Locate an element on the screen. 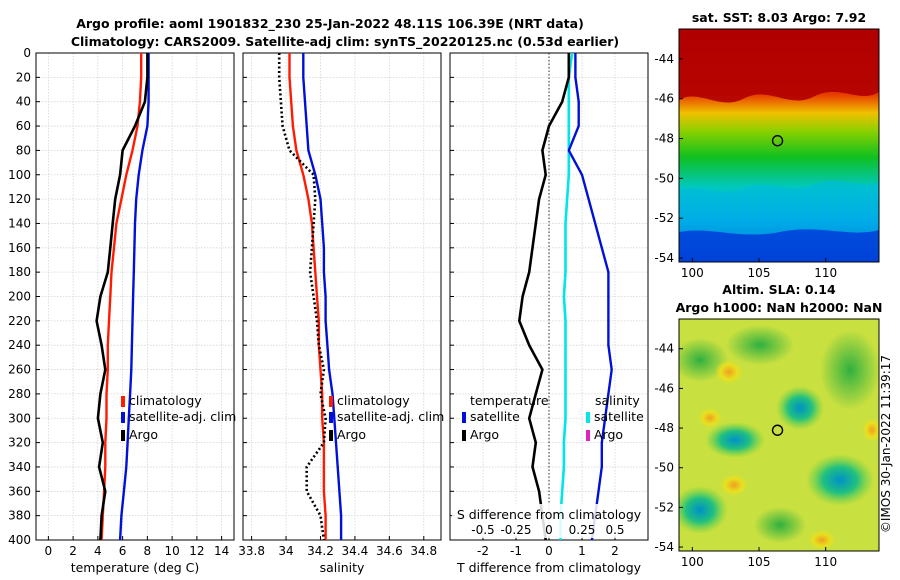  x-tick-label: 34.2 is located at coordinates (320, 551).